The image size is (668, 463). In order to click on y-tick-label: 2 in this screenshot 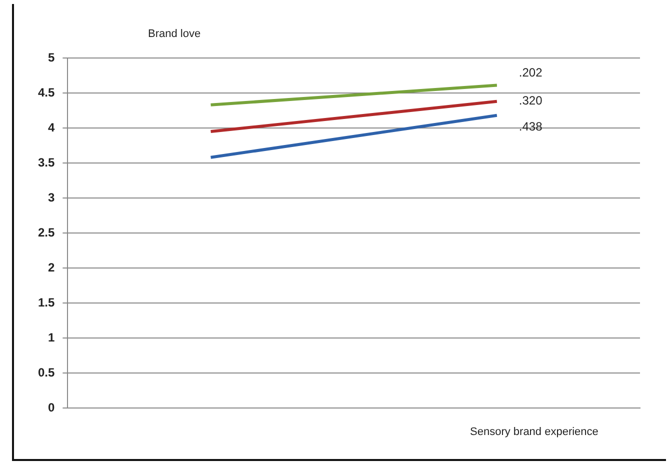, I will do `click(51, 267)`.